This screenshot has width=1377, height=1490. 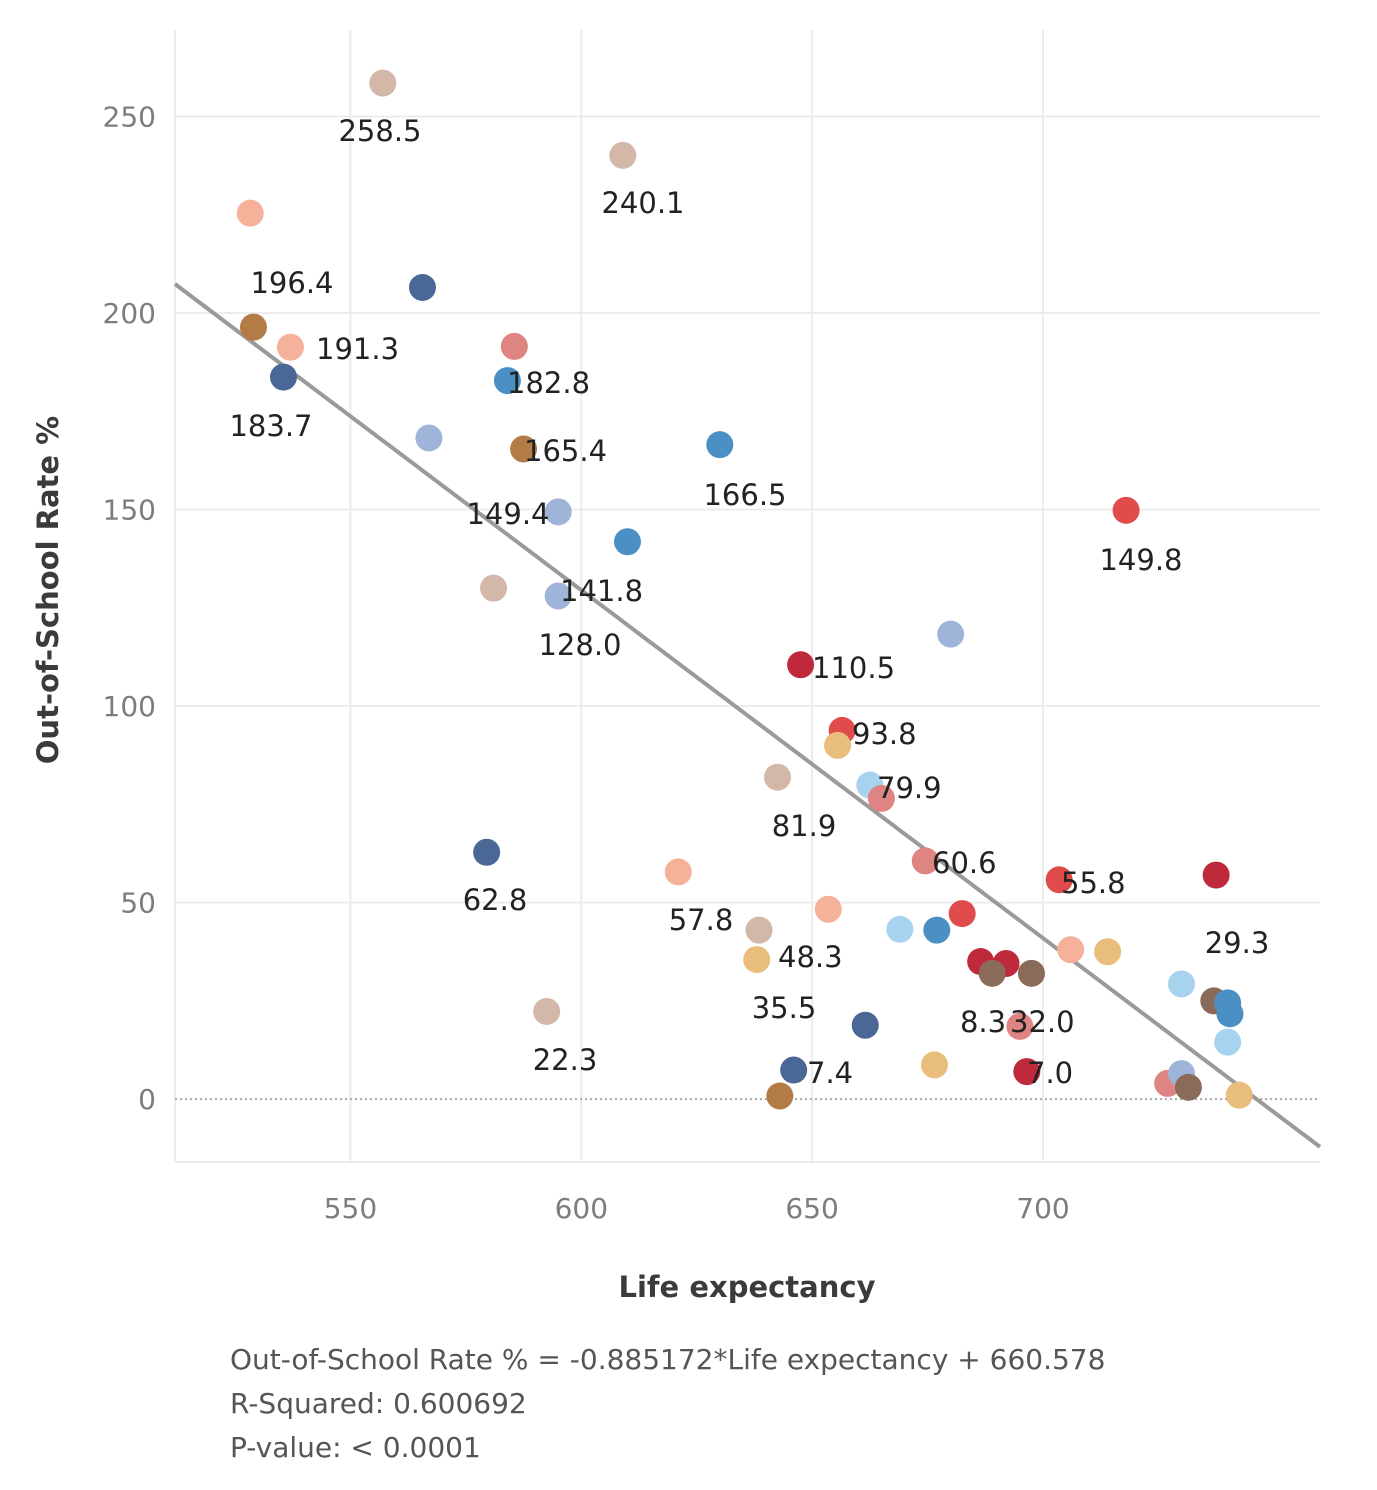 What do you see at coordinates (1093, 883) in the screenshot?
I see `data-label: 55.8` at bounding box center [1093, 883].